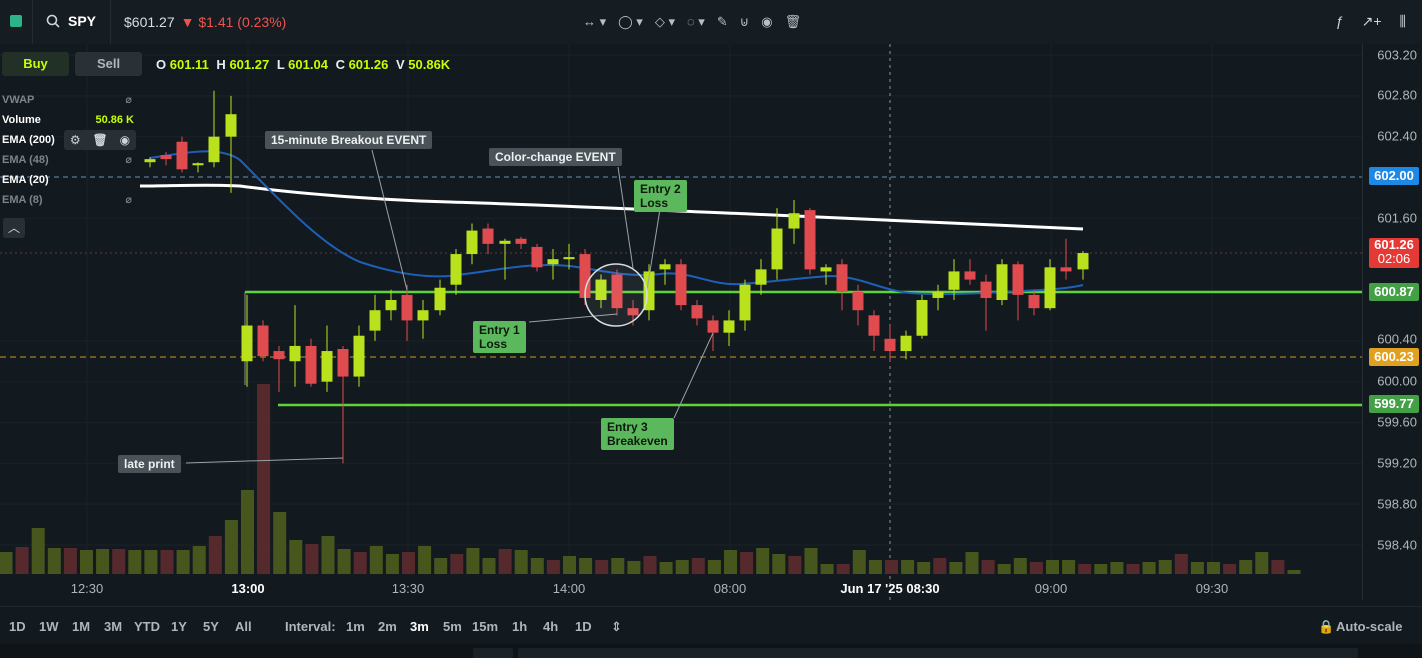 This screenshot has width=1422, height=658. I want to click on price-tag-60023: 600.23, so click(1394, 357).